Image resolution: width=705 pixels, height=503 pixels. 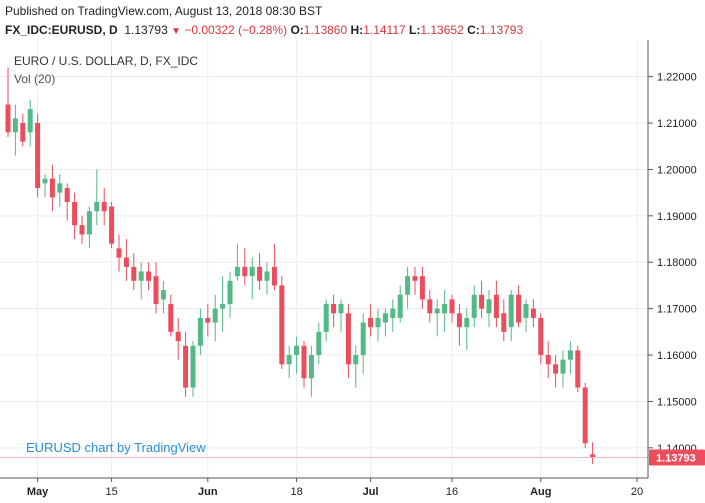 What do you see at coordinates (61, 30) in the screenshot?
I see `symbol-label: FX_IDC:EURUSD, D` at bounding box center [61, 30].